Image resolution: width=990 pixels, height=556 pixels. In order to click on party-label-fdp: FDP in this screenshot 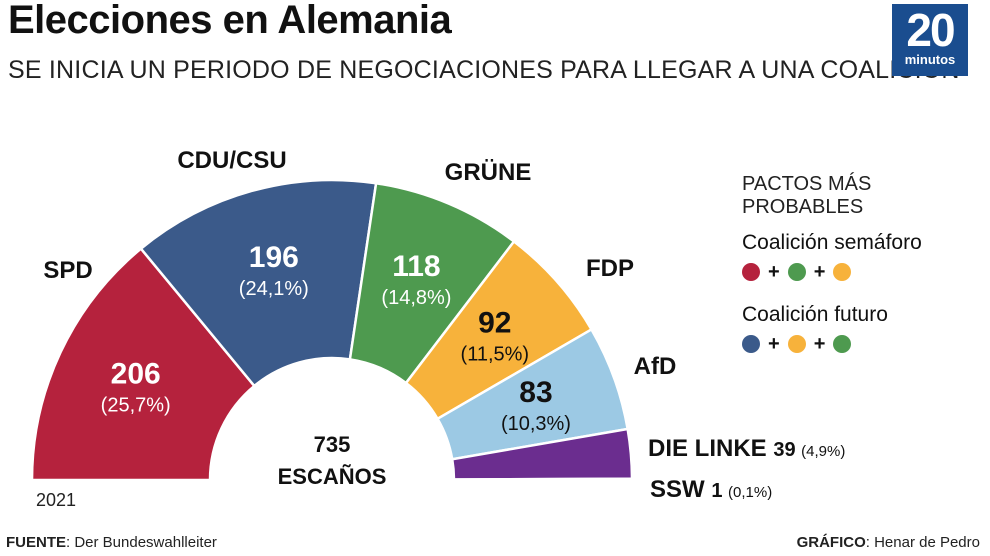, I will do `click(610, 268)`.